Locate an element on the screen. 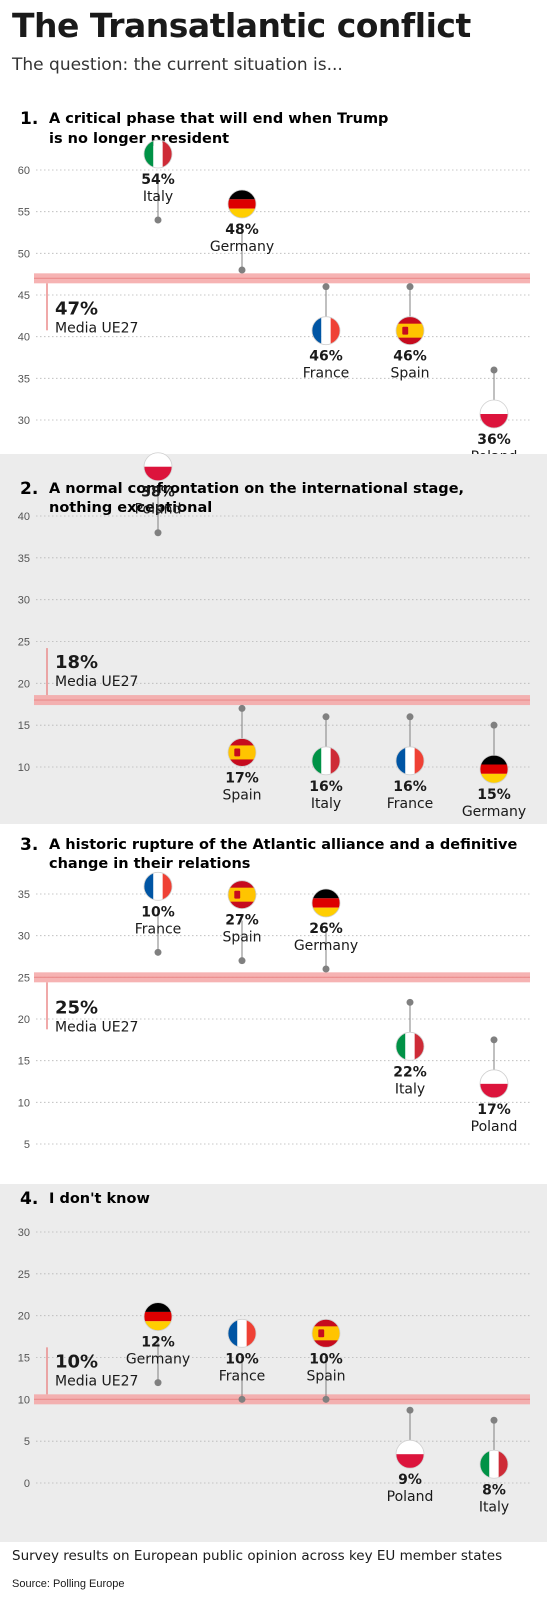  data-point-spain: 27%Spain is located at coordinates (242, 922).